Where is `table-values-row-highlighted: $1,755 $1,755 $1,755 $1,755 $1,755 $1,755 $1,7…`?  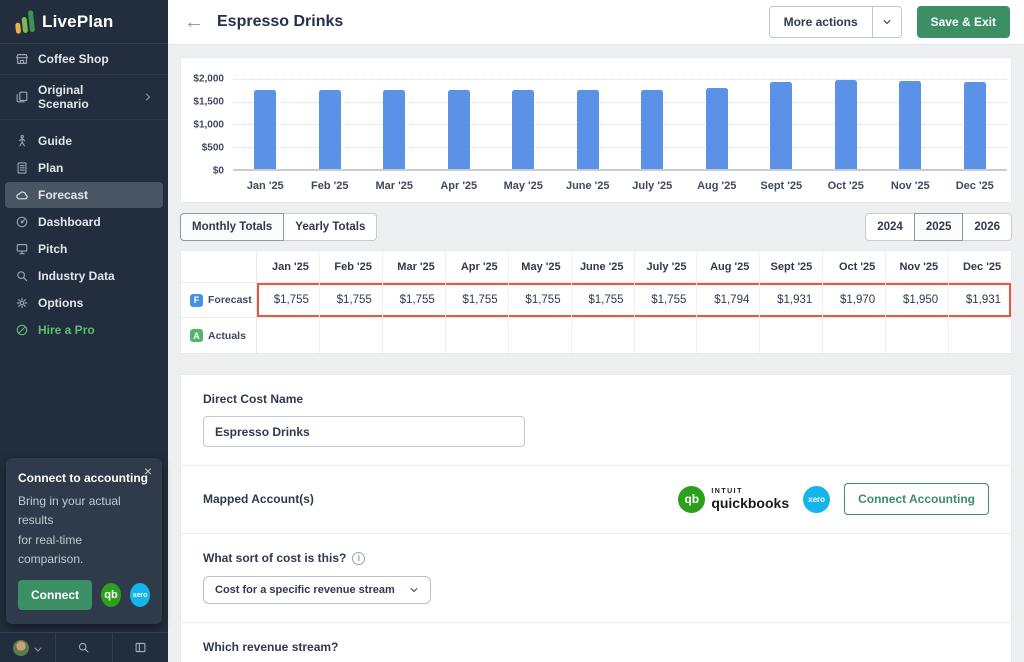
table-values-row-highlighted: $1,755 $1,755 $1,755 $1,755 $1,755 $1,755 $1,7… is located at coordinates (634, 300).